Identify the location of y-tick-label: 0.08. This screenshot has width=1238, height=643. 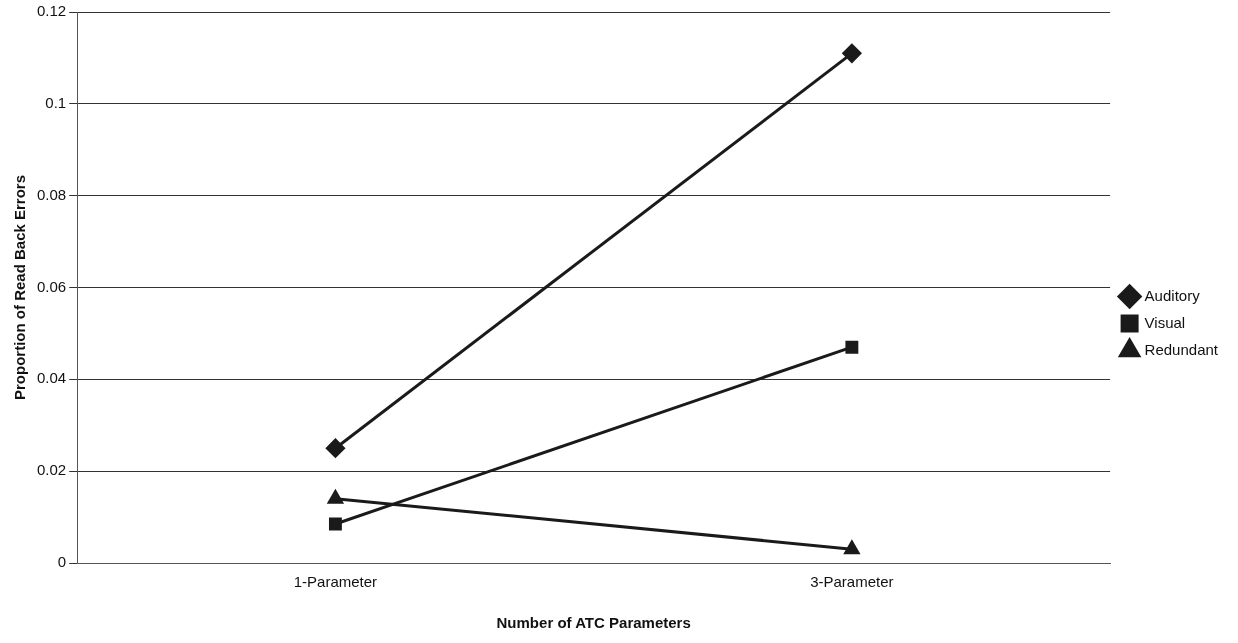
(51, 194).